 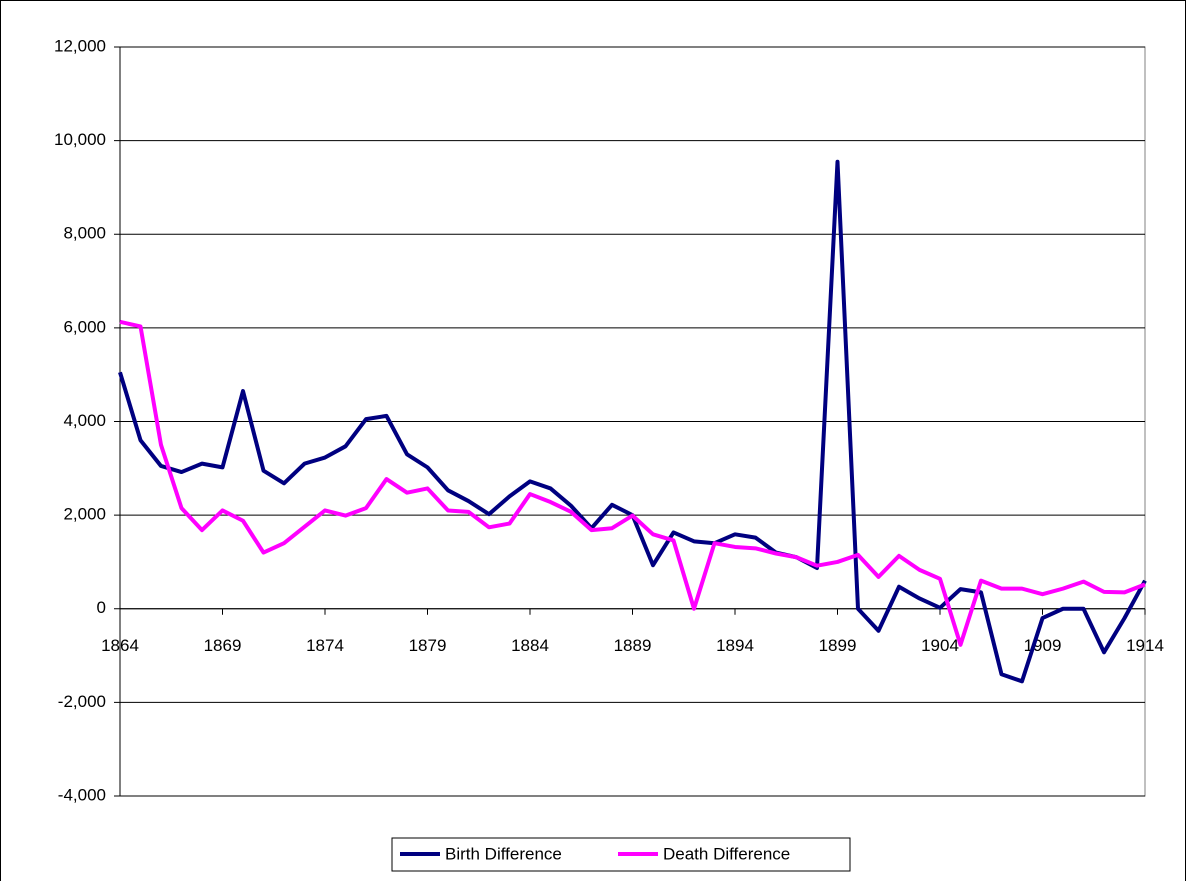 What do you see at coordinates (940, 645) in the screenshot?
I see `x-tick-label: 1904` at bounding box center [940, 645].